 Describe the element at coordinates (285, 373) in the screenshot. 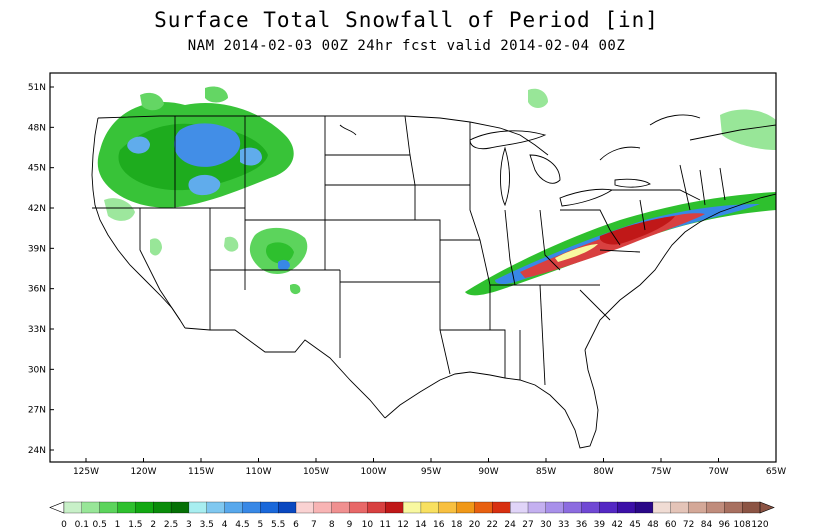

I see `mexico-border` at that location.